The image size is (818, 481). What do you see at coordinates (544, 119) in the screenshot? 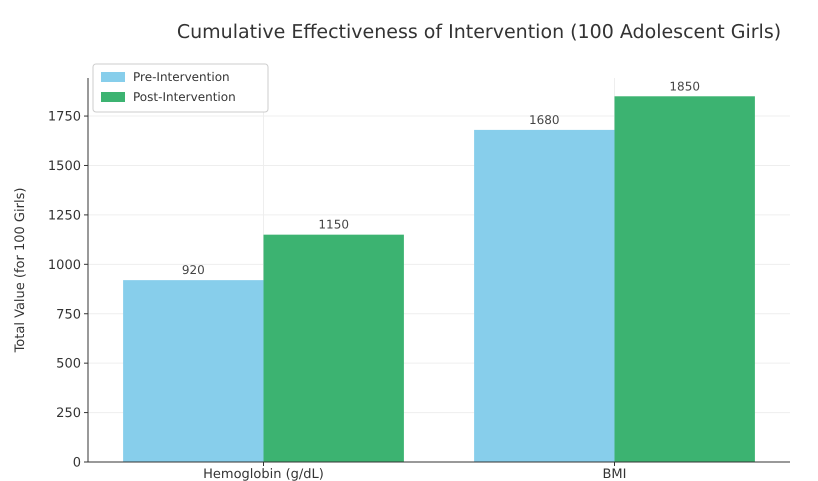
I see `data-label: 1680` at bounding box center [544, 119].